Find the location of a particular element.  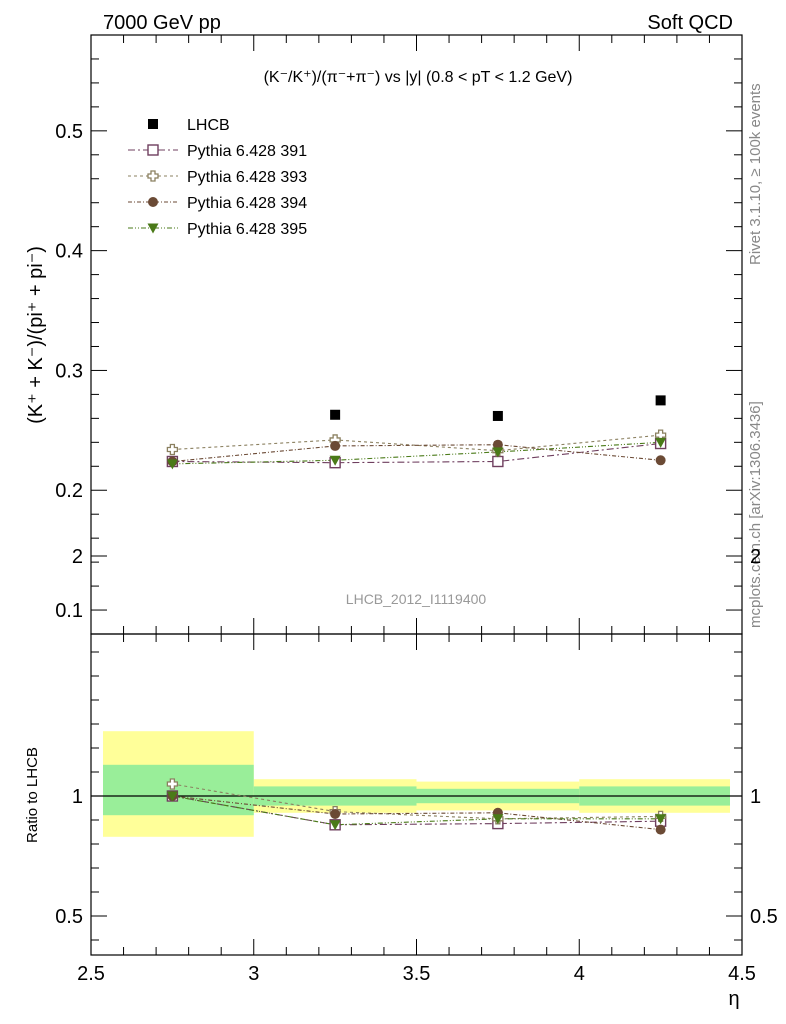

x-axis-label: η is located at coordinates (733, 999).